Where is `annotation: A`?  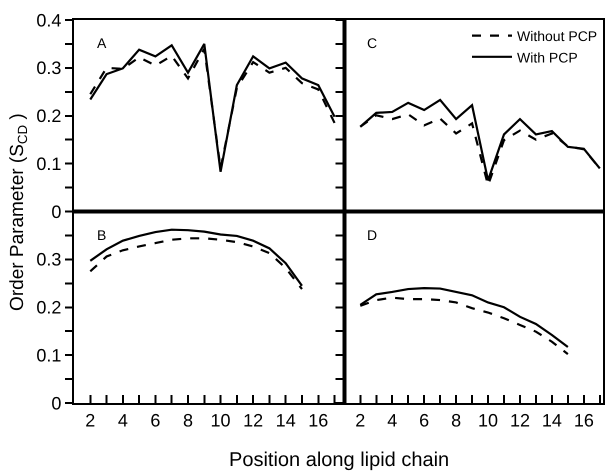
annotation: A is located at coordinates (102, 43).